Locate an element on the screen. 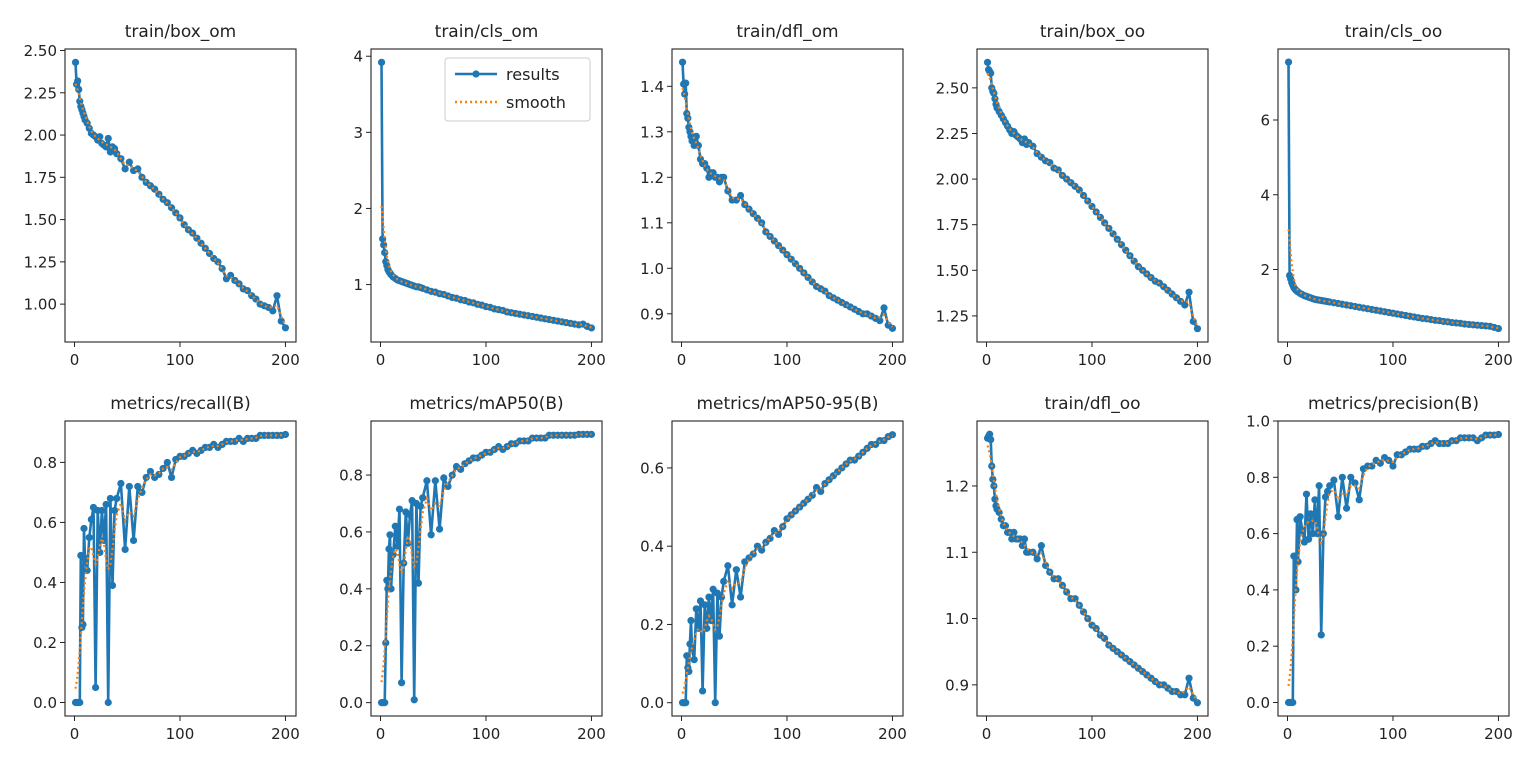  y-tick-label: 1.75 is located at coordinates (952, 225).